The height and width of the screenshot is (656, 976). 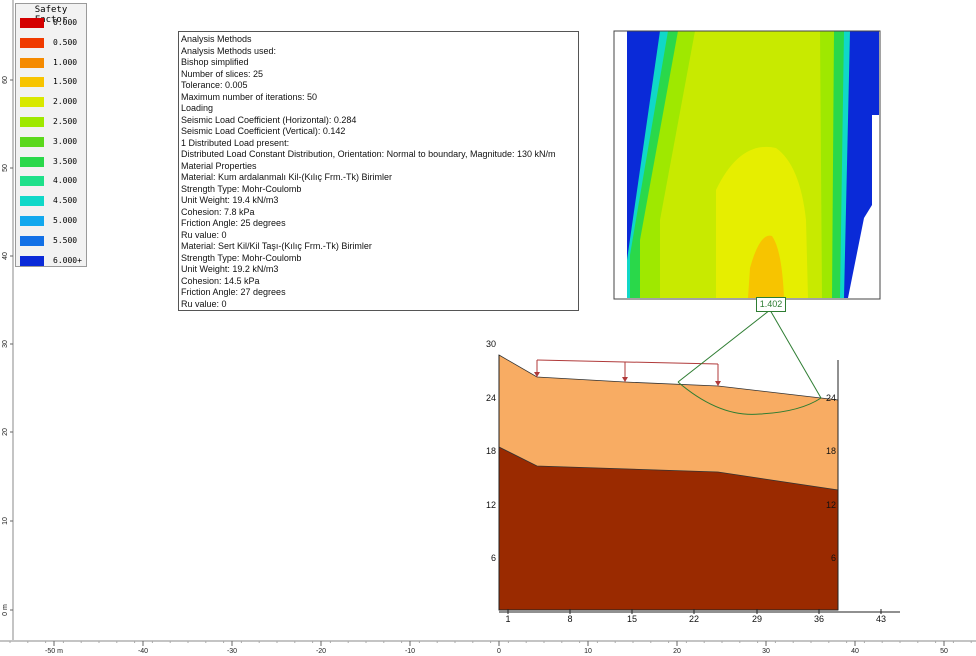 I want to click on legend-label: 6.000+, so click(x=67, y=260).